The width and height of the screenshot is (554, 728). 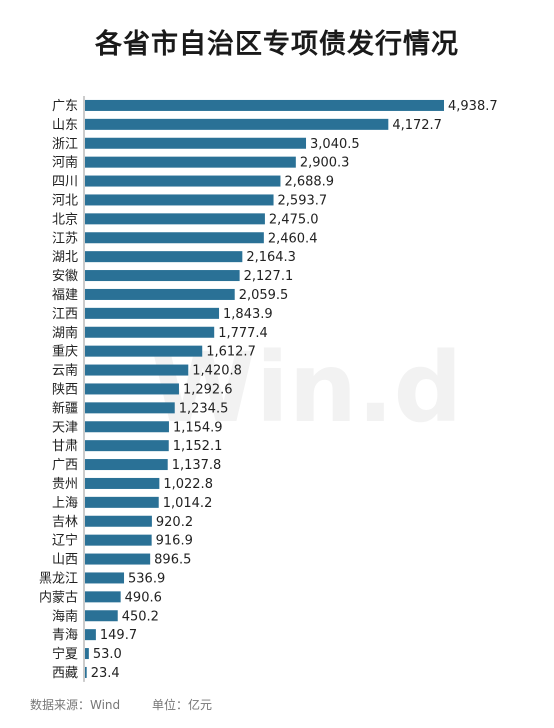 I want to click on value-label: 490.6, so click(x=143, y=597).